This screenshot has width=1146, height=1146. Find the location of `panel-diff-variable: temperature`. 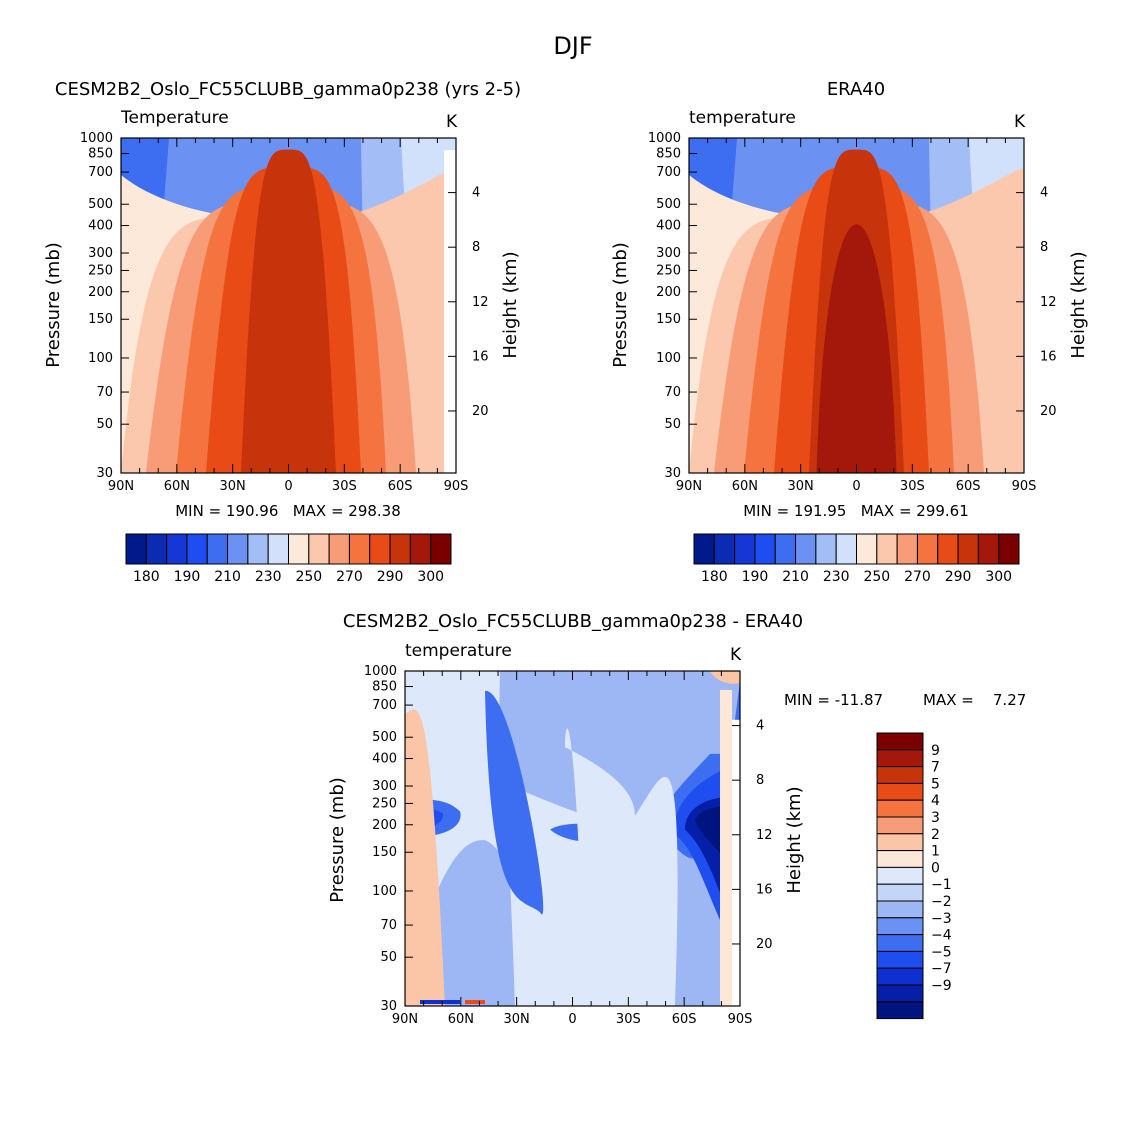

panel-diff-variable: temperature is located at coordinates (458, 651).